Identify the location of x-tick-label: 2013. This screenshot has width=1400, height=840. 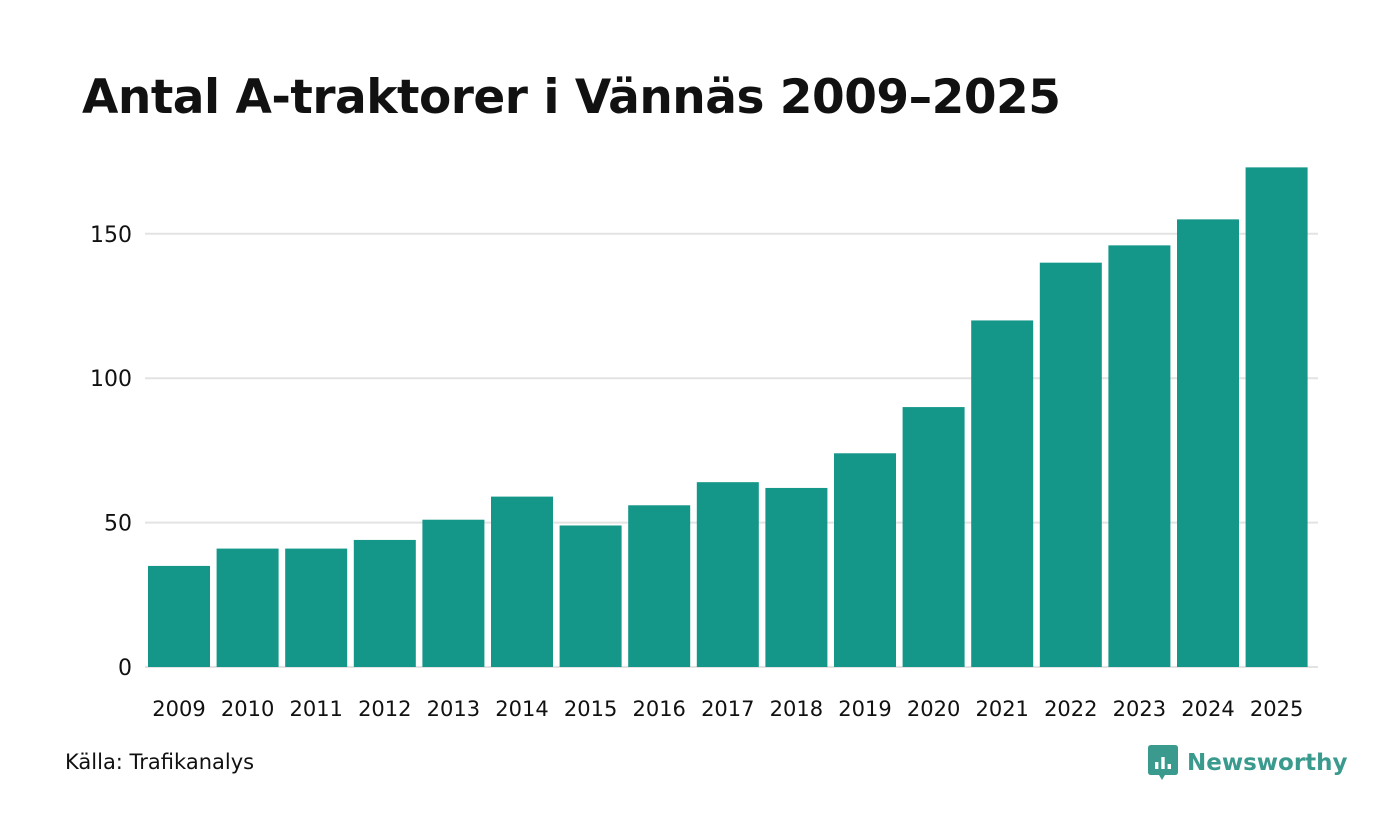
(453, 709).